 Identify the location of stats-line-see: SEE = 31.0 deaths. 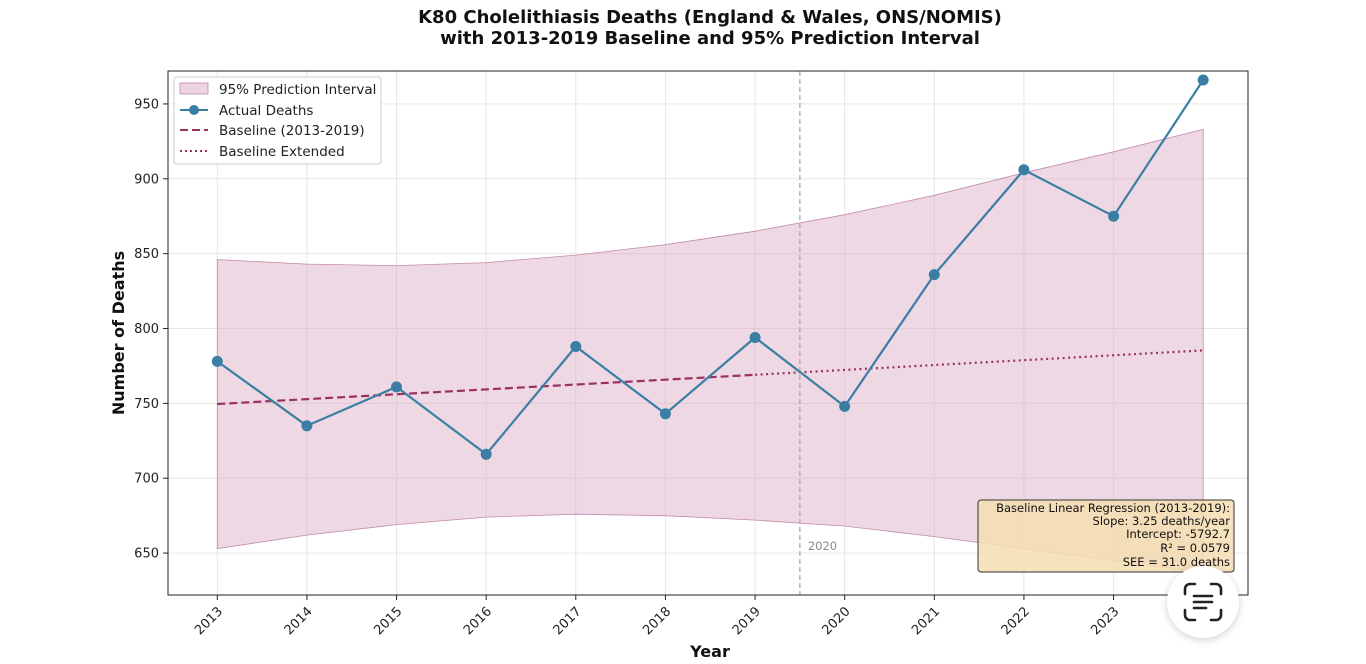
(1176, 562).